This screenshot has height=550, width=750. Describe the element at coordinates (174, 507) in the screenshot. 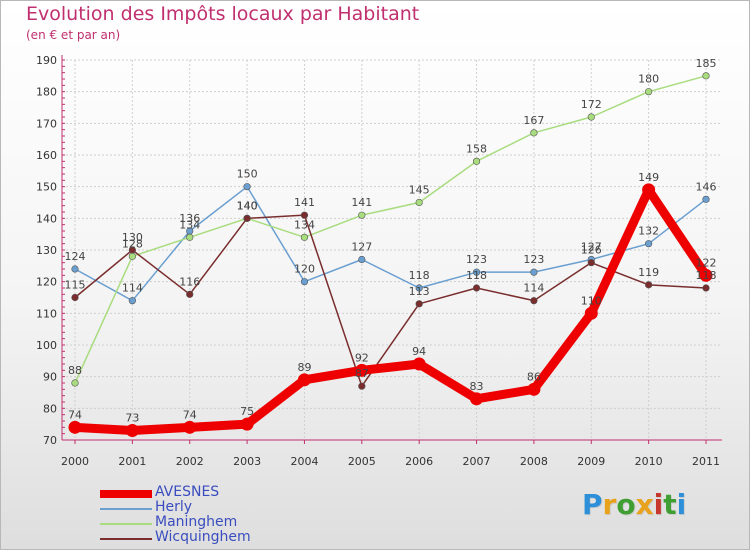

I see `legend-label: Herly` at that location.